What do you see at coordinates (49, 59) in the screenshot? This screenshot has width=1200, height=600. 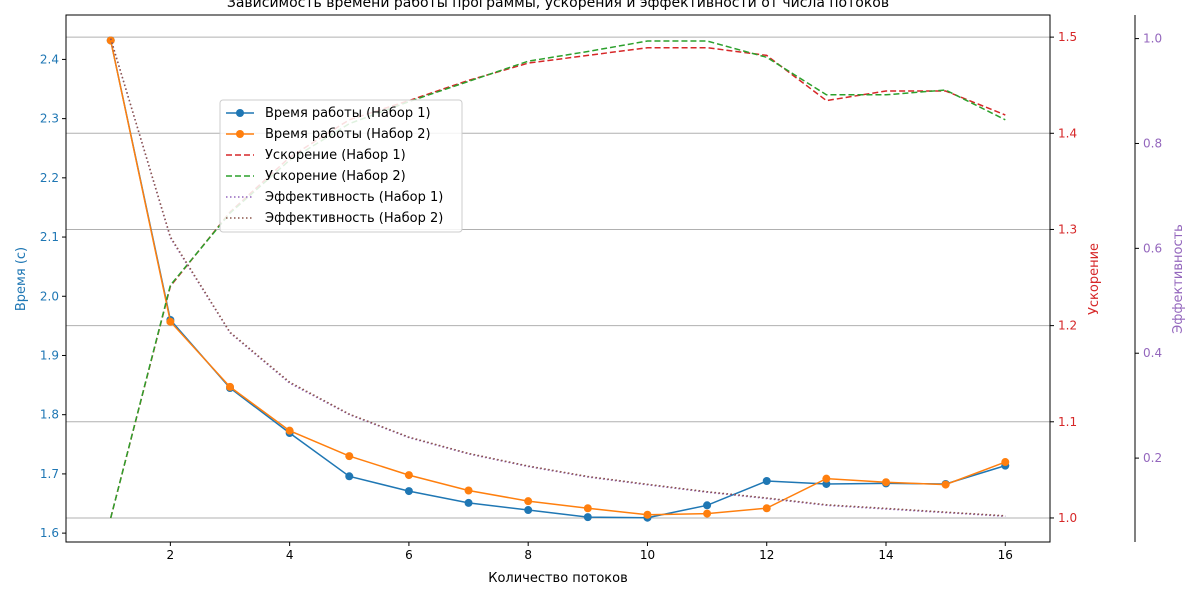 I see `left-tick-label: 2.4` at bounding box center [49, 59].